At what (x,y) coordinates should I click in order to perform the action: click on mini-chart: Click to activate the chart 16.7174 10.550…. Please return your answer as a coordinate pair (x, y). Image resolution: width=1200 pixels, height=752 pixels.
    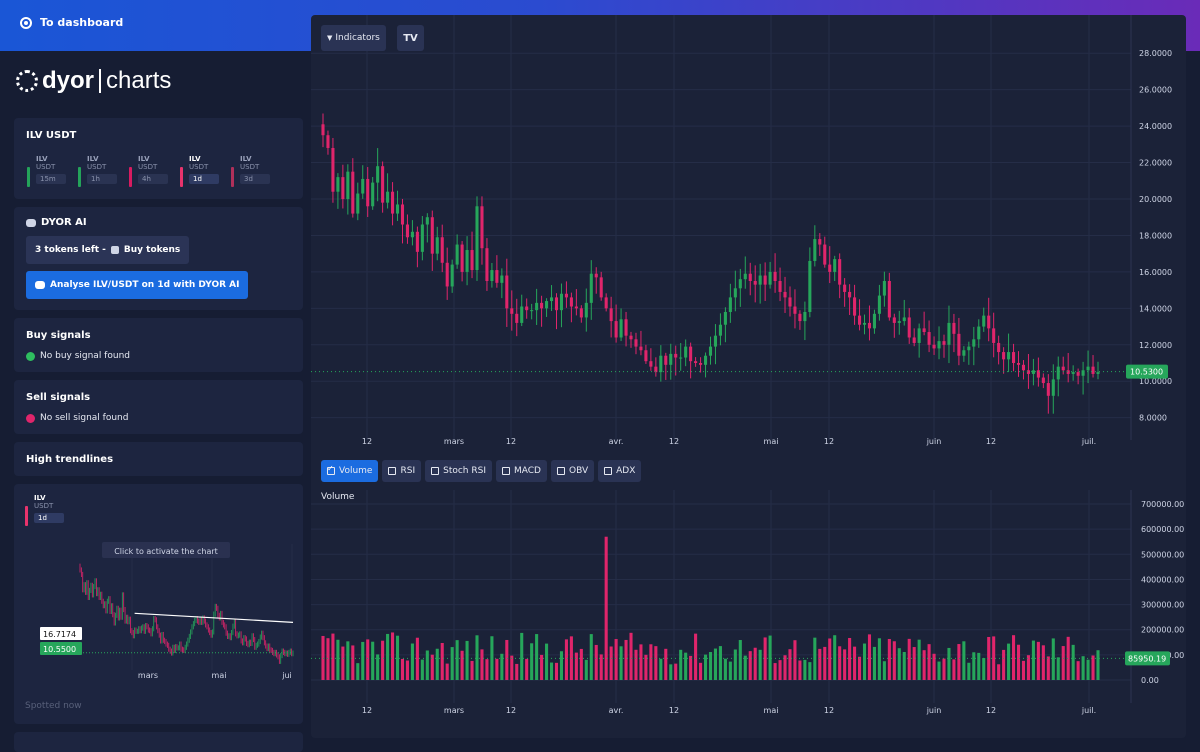
    Looking at the image, I should click on (158, 604).